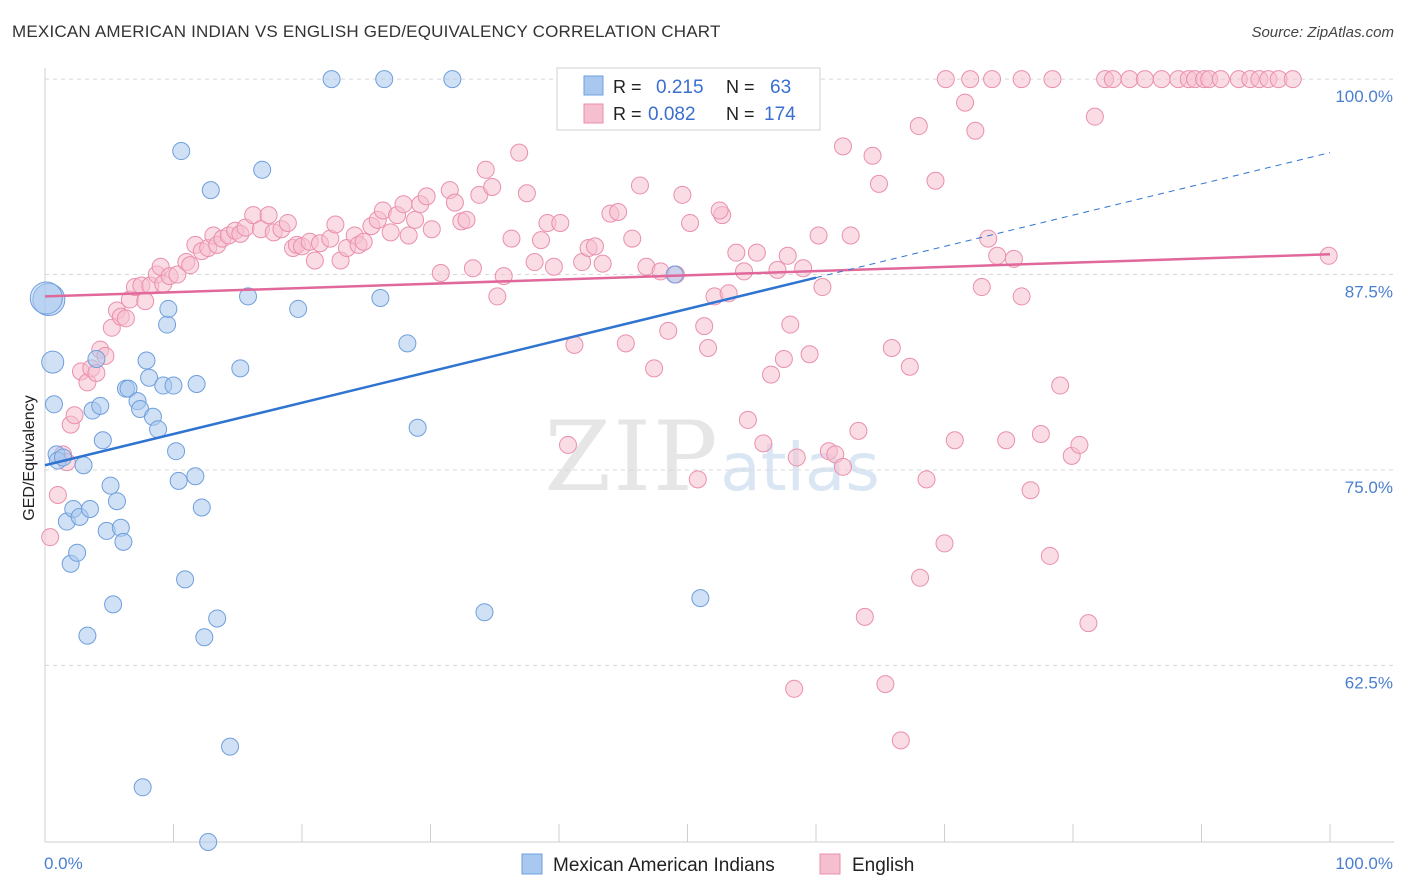 Image resolution: width=1406 pixels, height=892 pixels. Describe the element at coordinates (717, 864) in the screenshot. I see `series-legend: Mexican American Indians English` at that location.